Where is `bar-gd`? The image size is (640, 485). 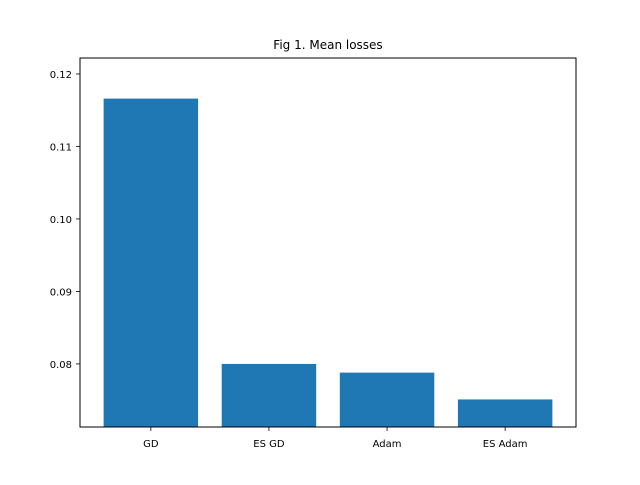
bar-gd is located at coordinates (151, 262).